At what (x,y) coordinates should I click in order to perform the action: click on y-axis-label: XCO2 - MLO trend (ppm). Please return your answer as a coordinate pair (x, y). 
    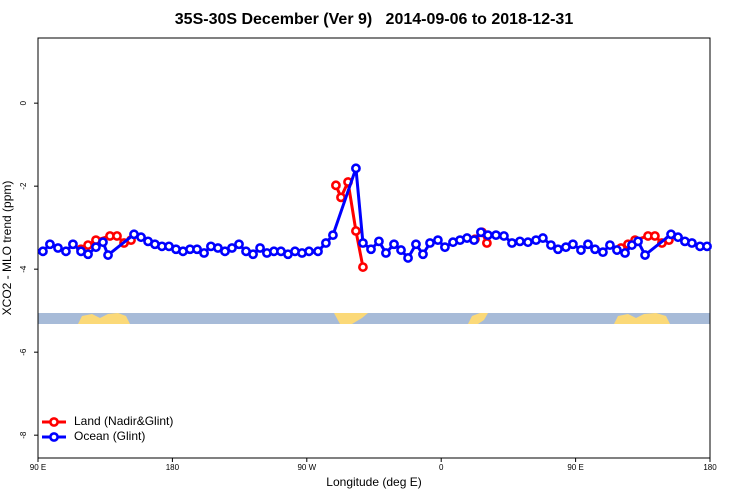
    Looking at the image, I should click on (7, 248).